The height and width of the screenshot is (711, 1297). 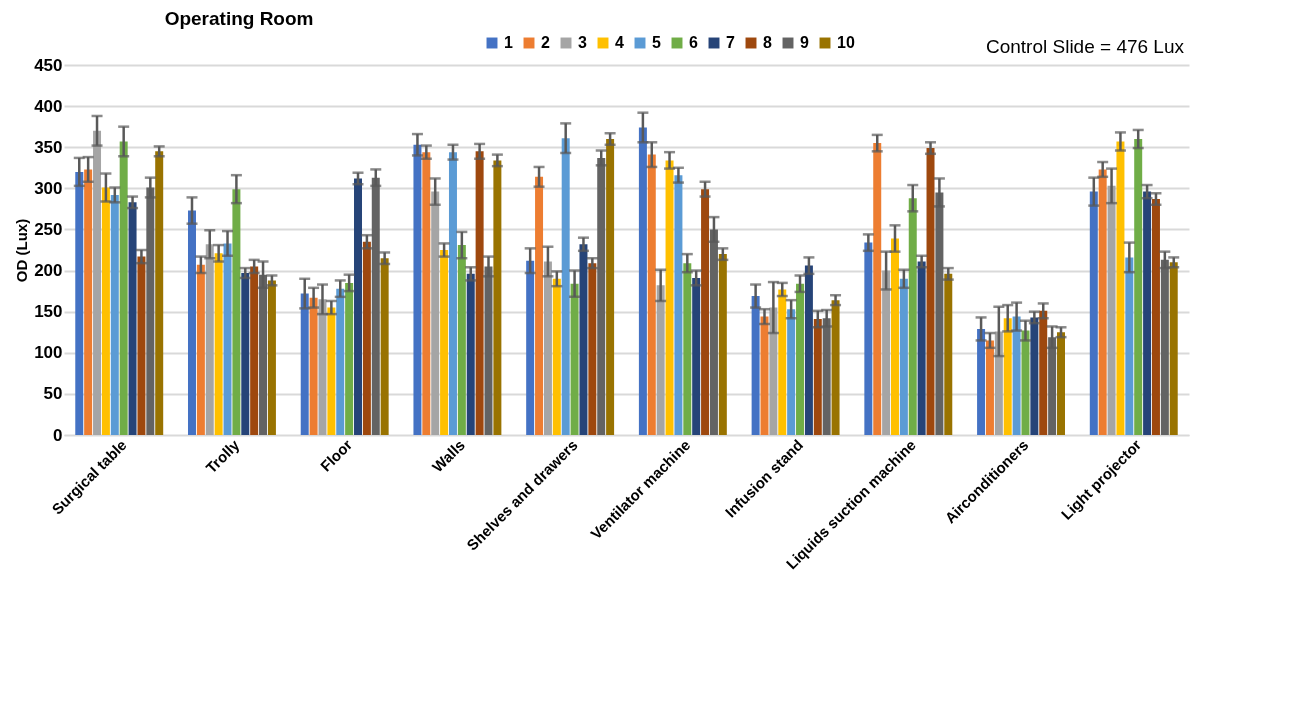 I want to click on y-tick-label: 300, so click(x=48, y=188).